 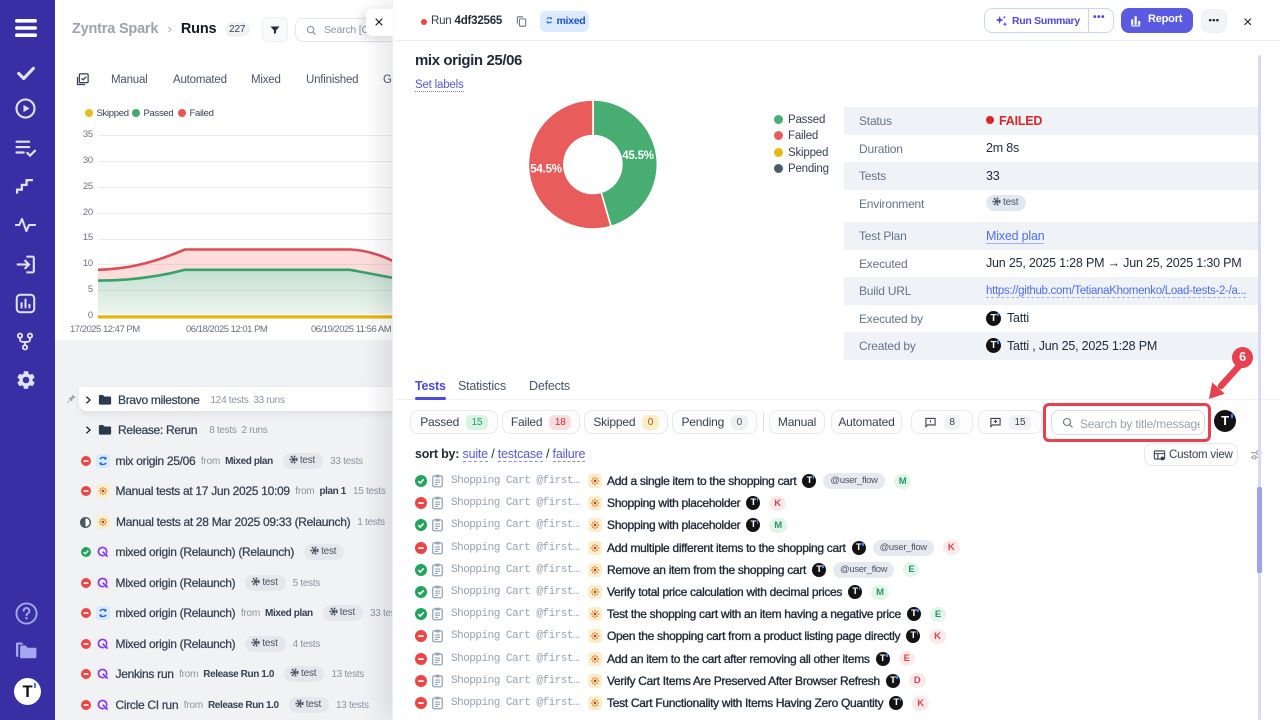 I want to click on svg-text: 45.5%, so click(x=638, y=156).